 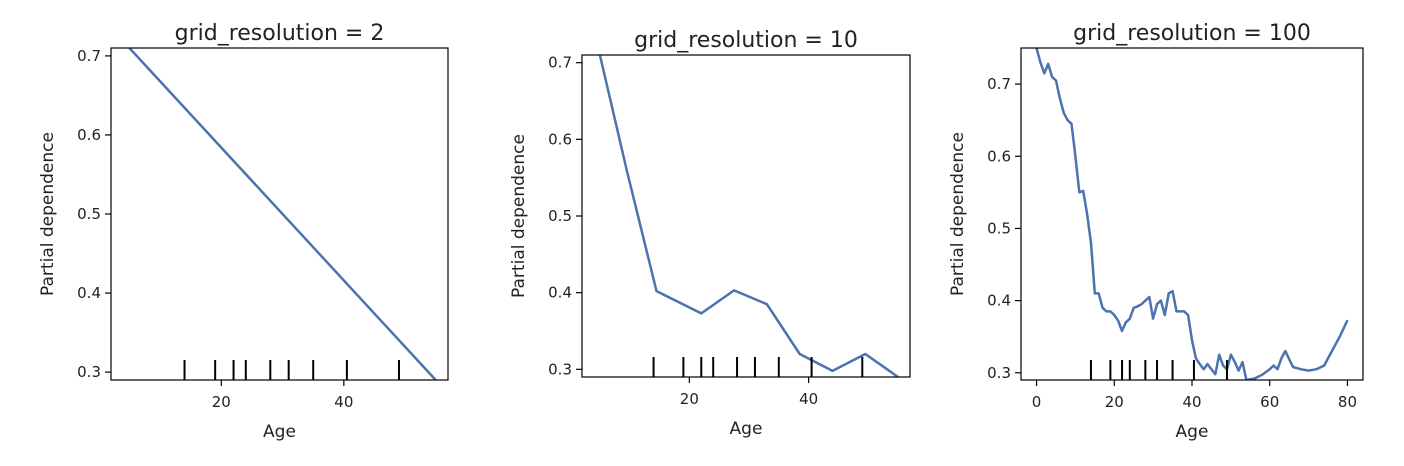 What do you see at coordinates (1192, 33) in the screenshot?
I see `subplot-title: grid_resolution = 100` at bounding box center [1192, 33].